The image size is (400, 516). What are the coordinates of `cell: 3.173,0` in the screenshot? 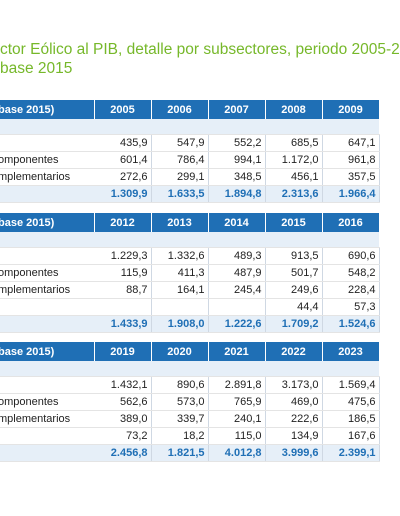 It's located at (294, 385).